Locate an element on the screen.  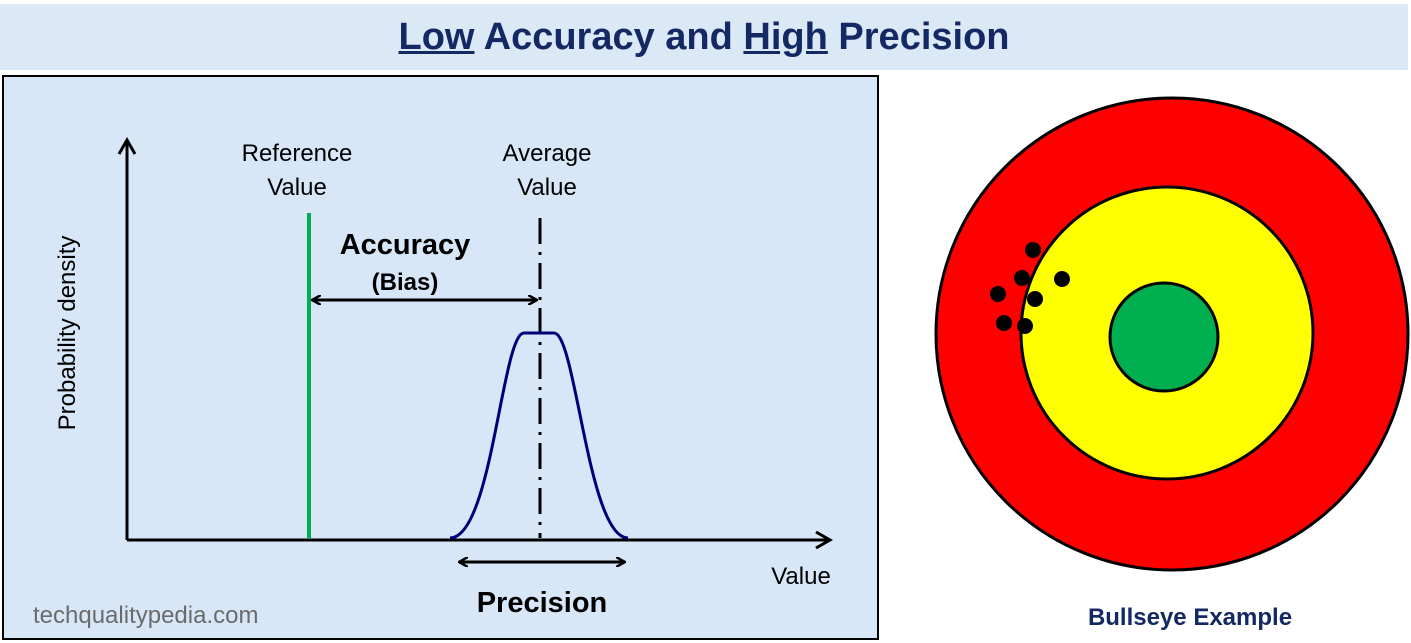
title-part: High is located at coordinates (785, 37).